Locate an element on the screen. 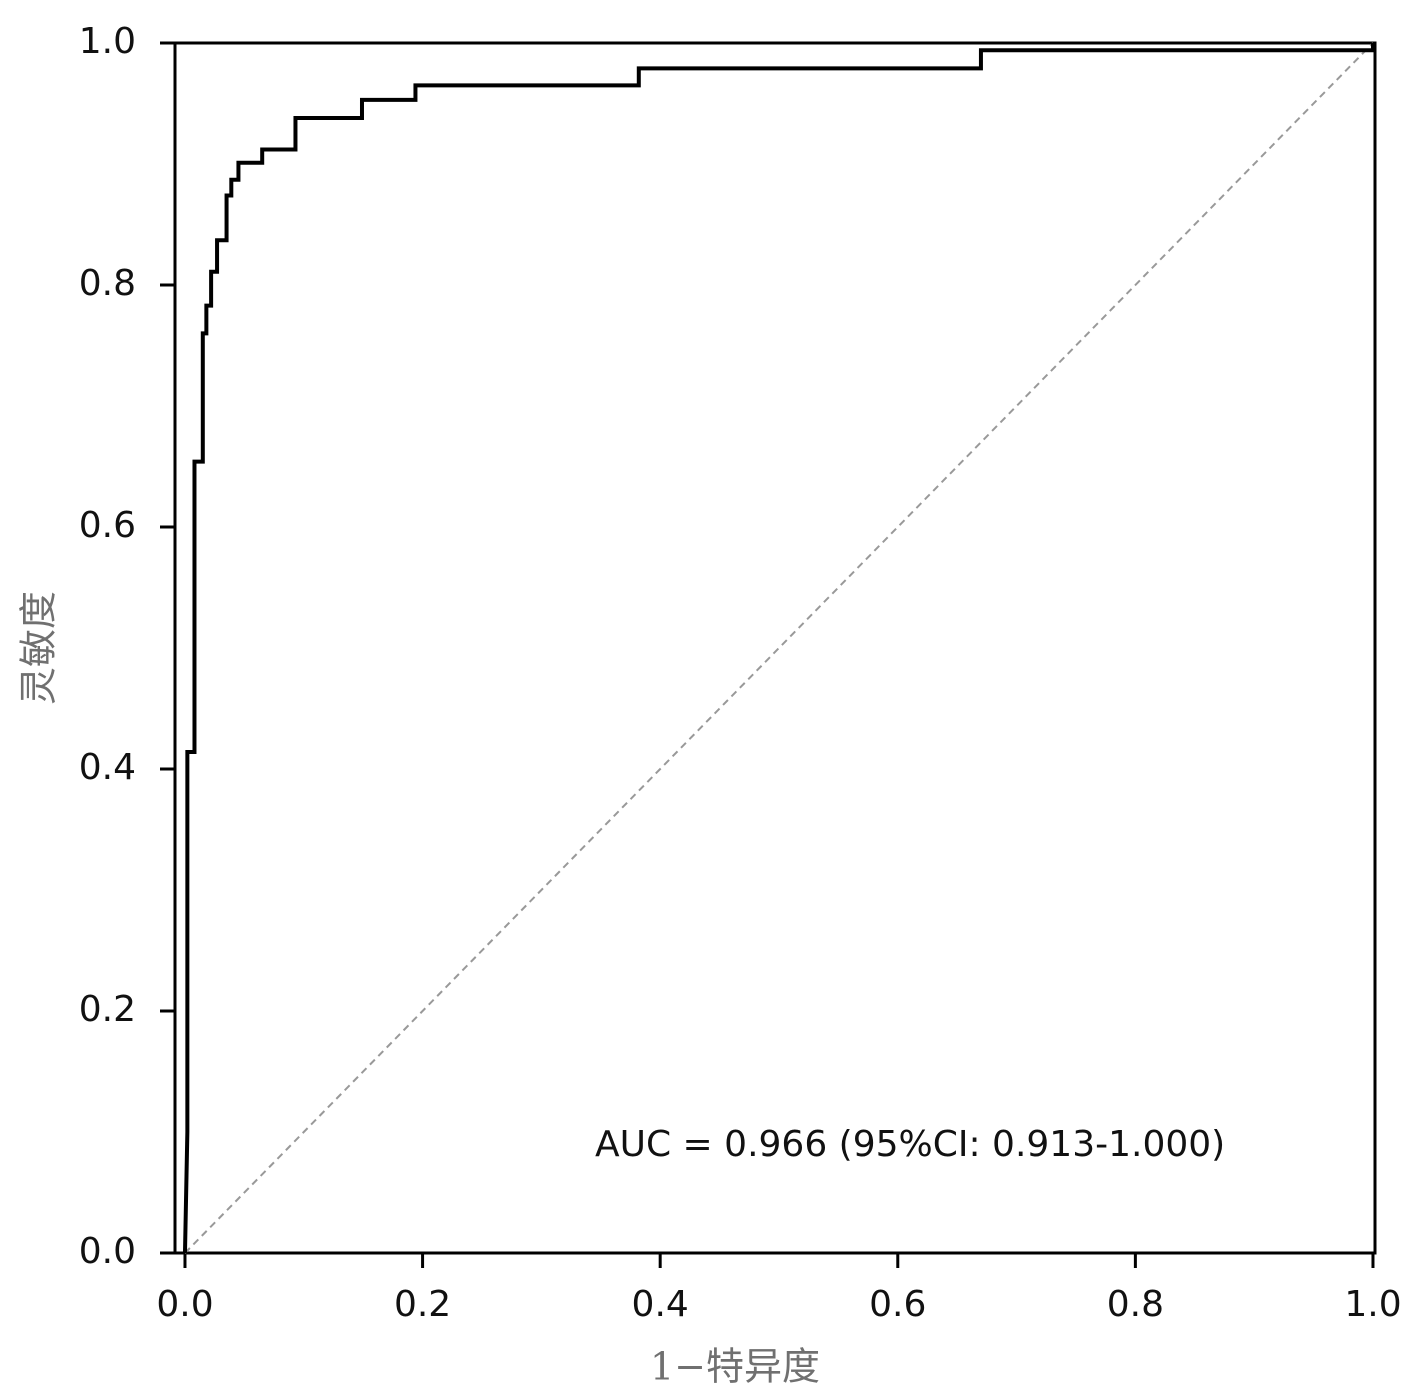 This screenshot has height=1398, width=1417. y-tick-label: 0.8 is located at coordinates (107, 283).